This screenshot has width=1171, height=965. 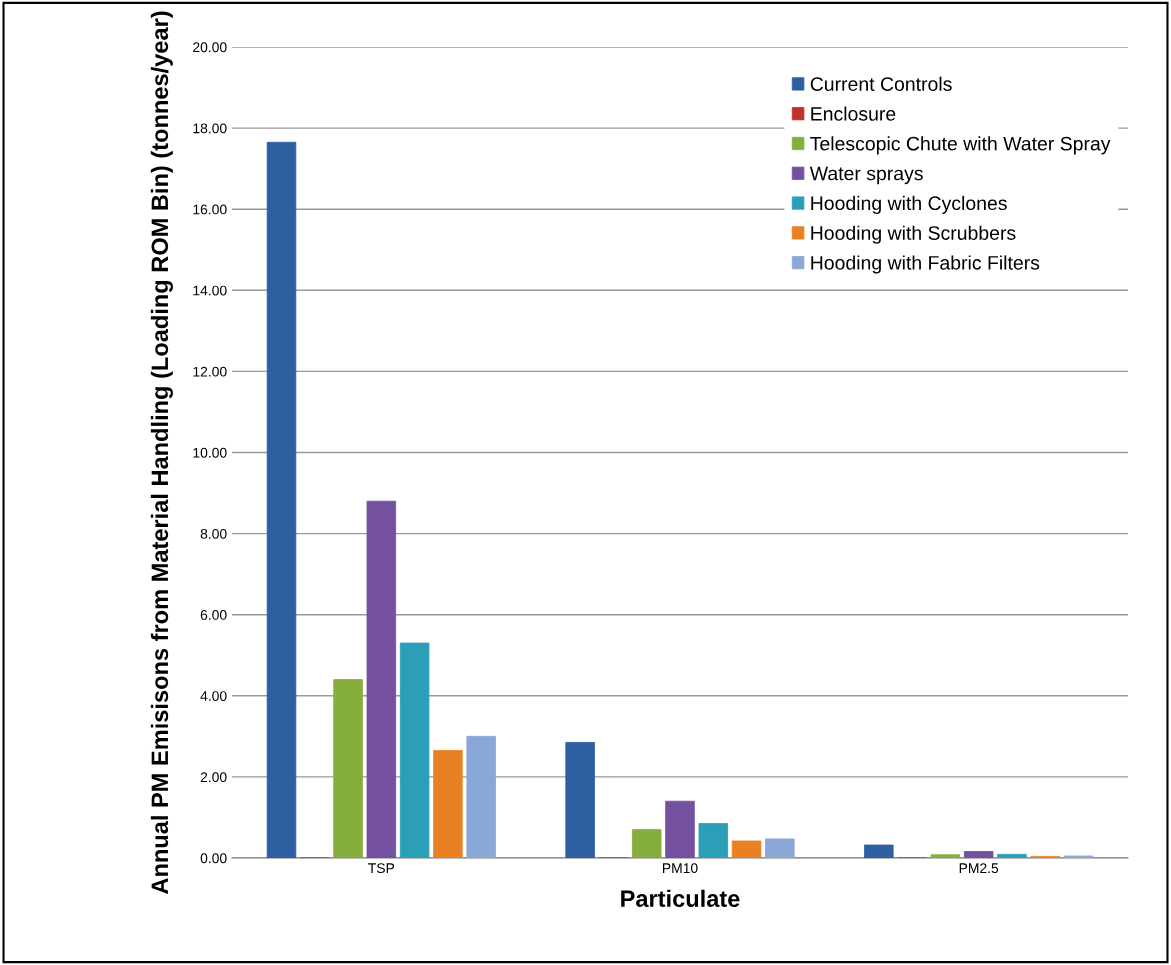 What do you see at coordinates (210, 47) in the screenshot?
I see `y-tick-label: 20.00` at bounding box center [210, 47].